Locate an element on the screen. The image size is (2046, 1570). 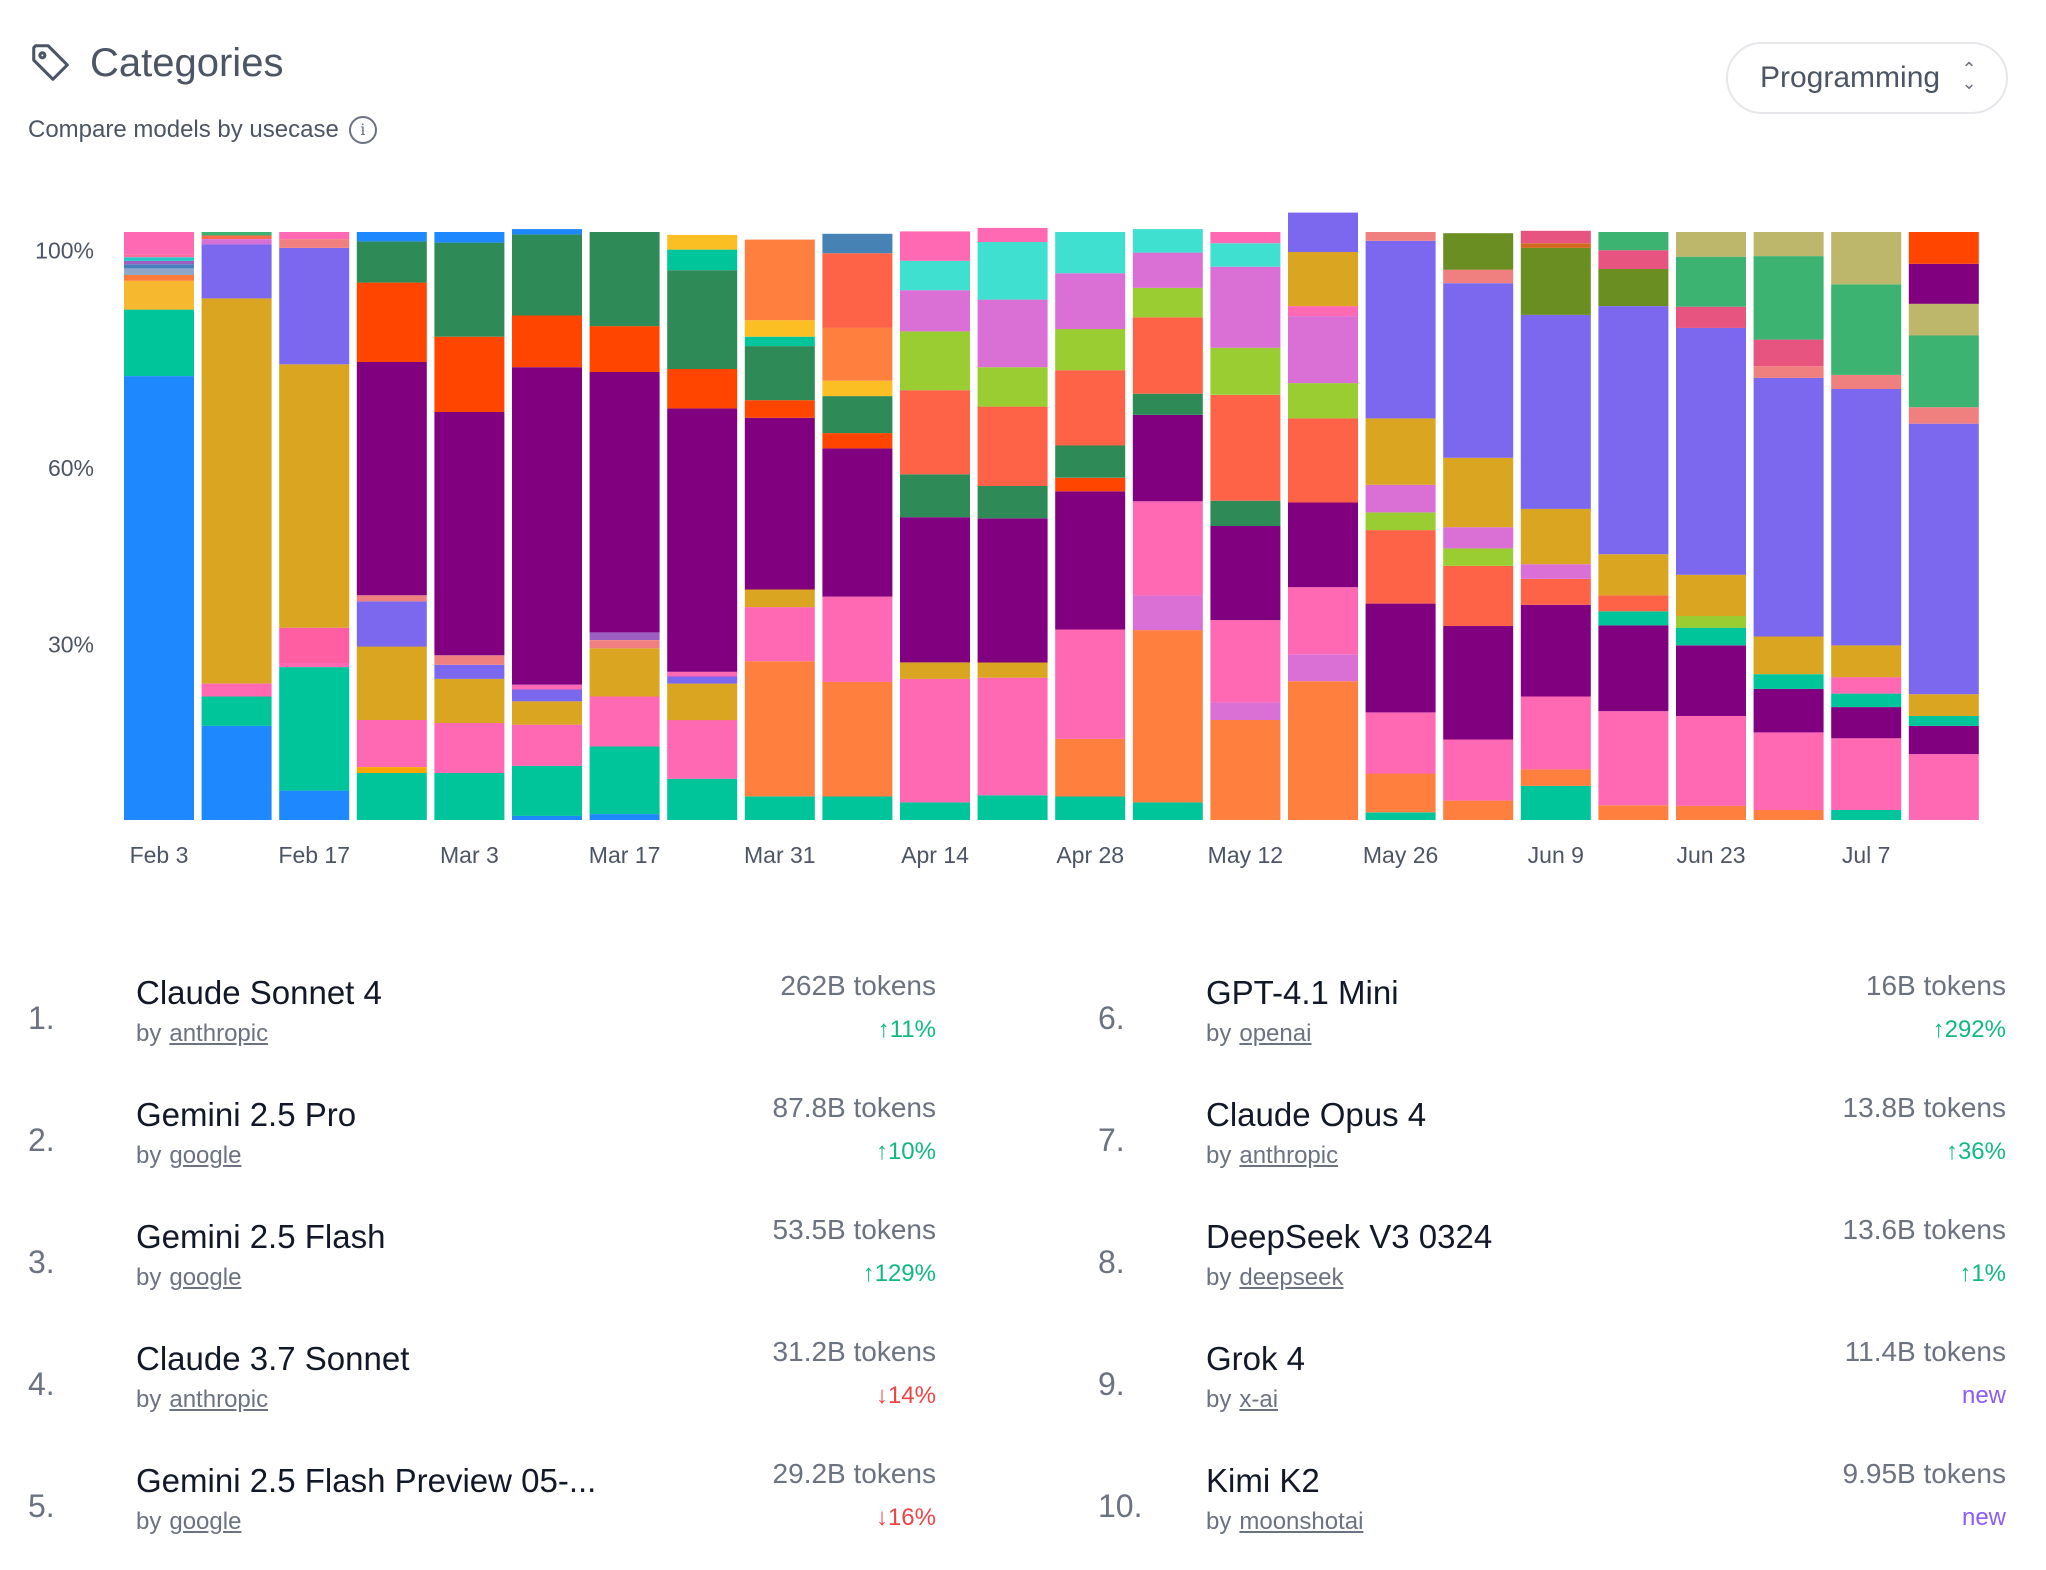
bar-segment-w2-s4 is located at coordinates (236, 491).